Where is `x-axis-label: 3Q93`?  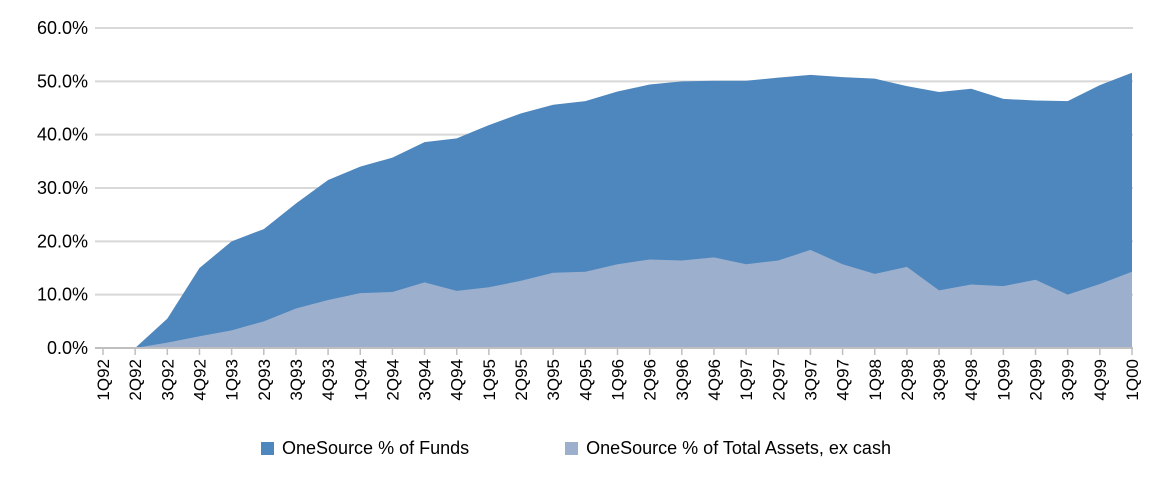
x-axis-label: 3Q93 is located at coordinates (296, 380).